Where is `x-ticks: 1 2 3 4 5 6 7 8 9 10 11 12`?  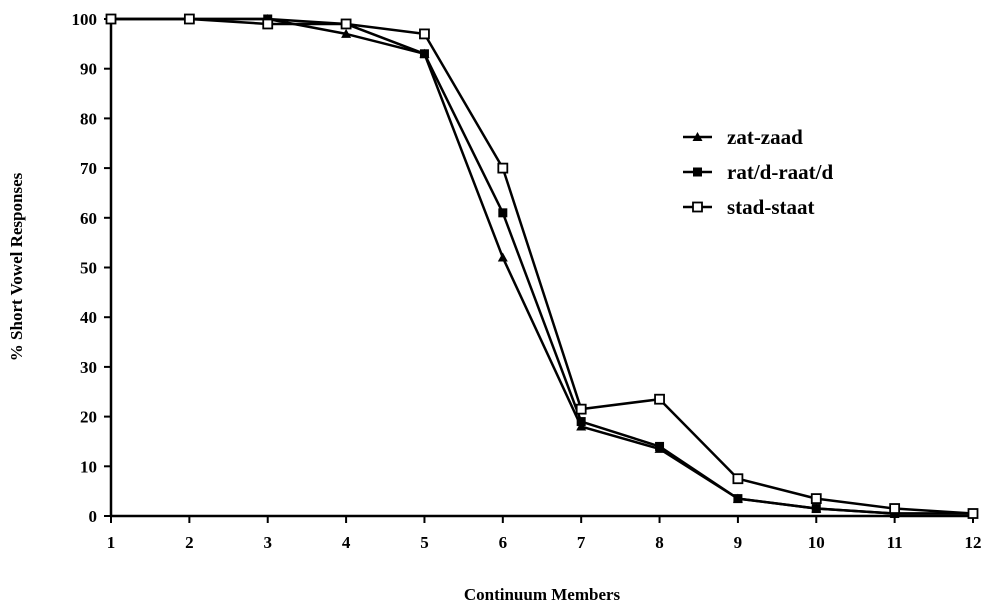 x-ticks: 1 2 3 4 5 6 7 8 9 10 11 12 is located at coordinates (544, 534).